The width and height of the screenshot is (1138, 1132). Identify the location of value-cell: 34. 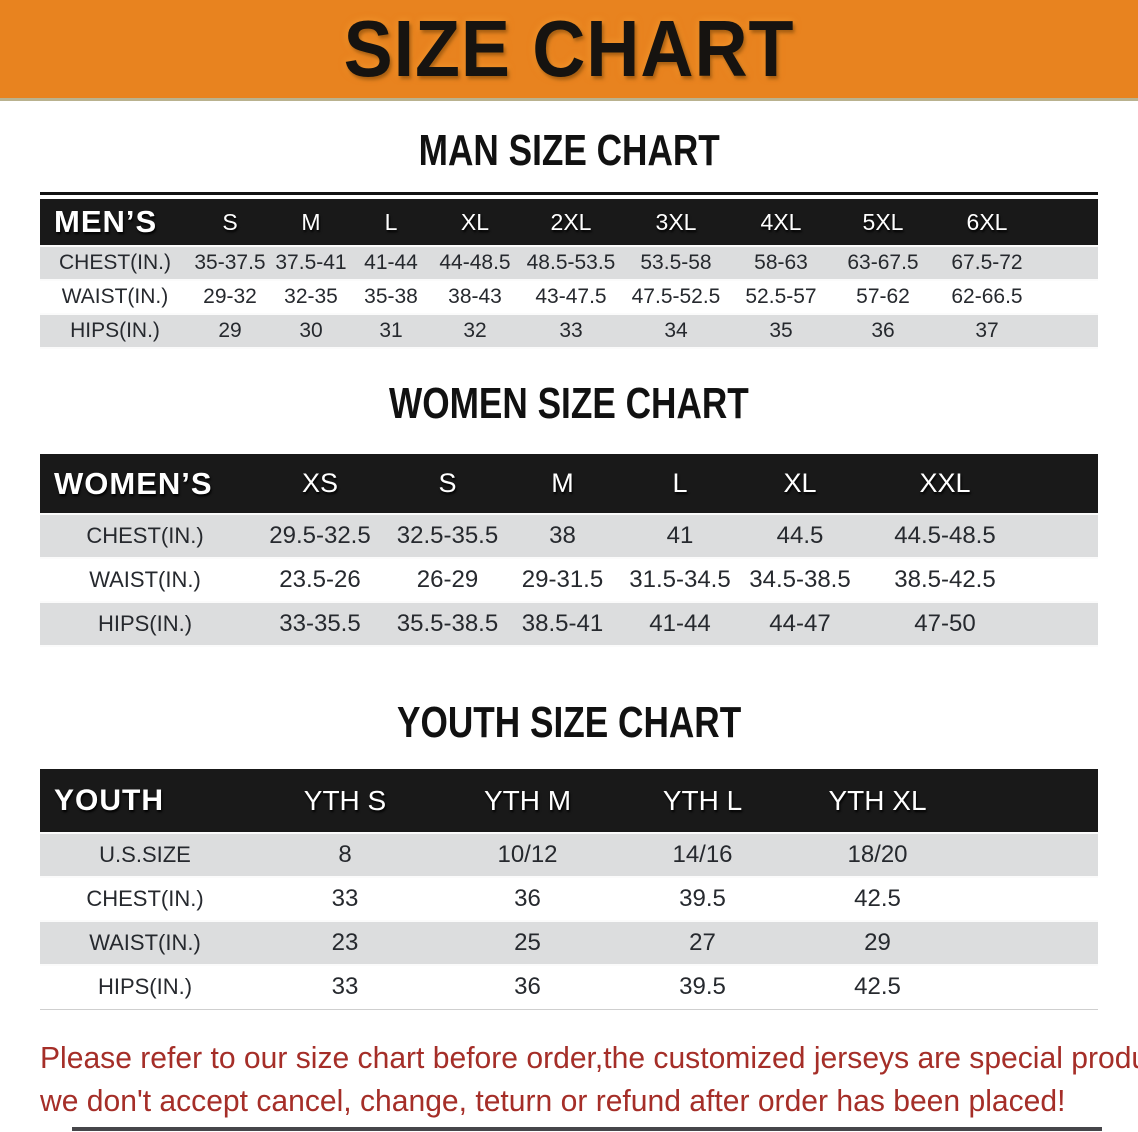
(676, 331).